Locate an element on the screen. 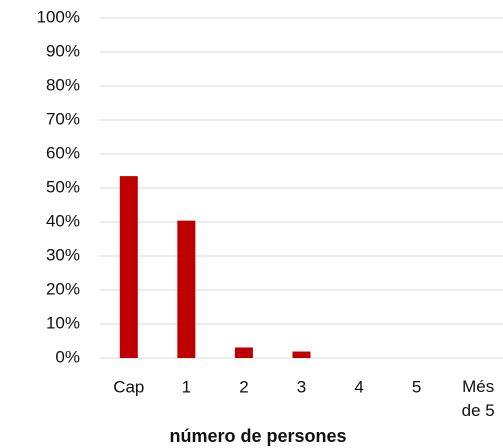 The image size is (503, 448). y-tick-label: 50% is located at coordinates (63, 186).